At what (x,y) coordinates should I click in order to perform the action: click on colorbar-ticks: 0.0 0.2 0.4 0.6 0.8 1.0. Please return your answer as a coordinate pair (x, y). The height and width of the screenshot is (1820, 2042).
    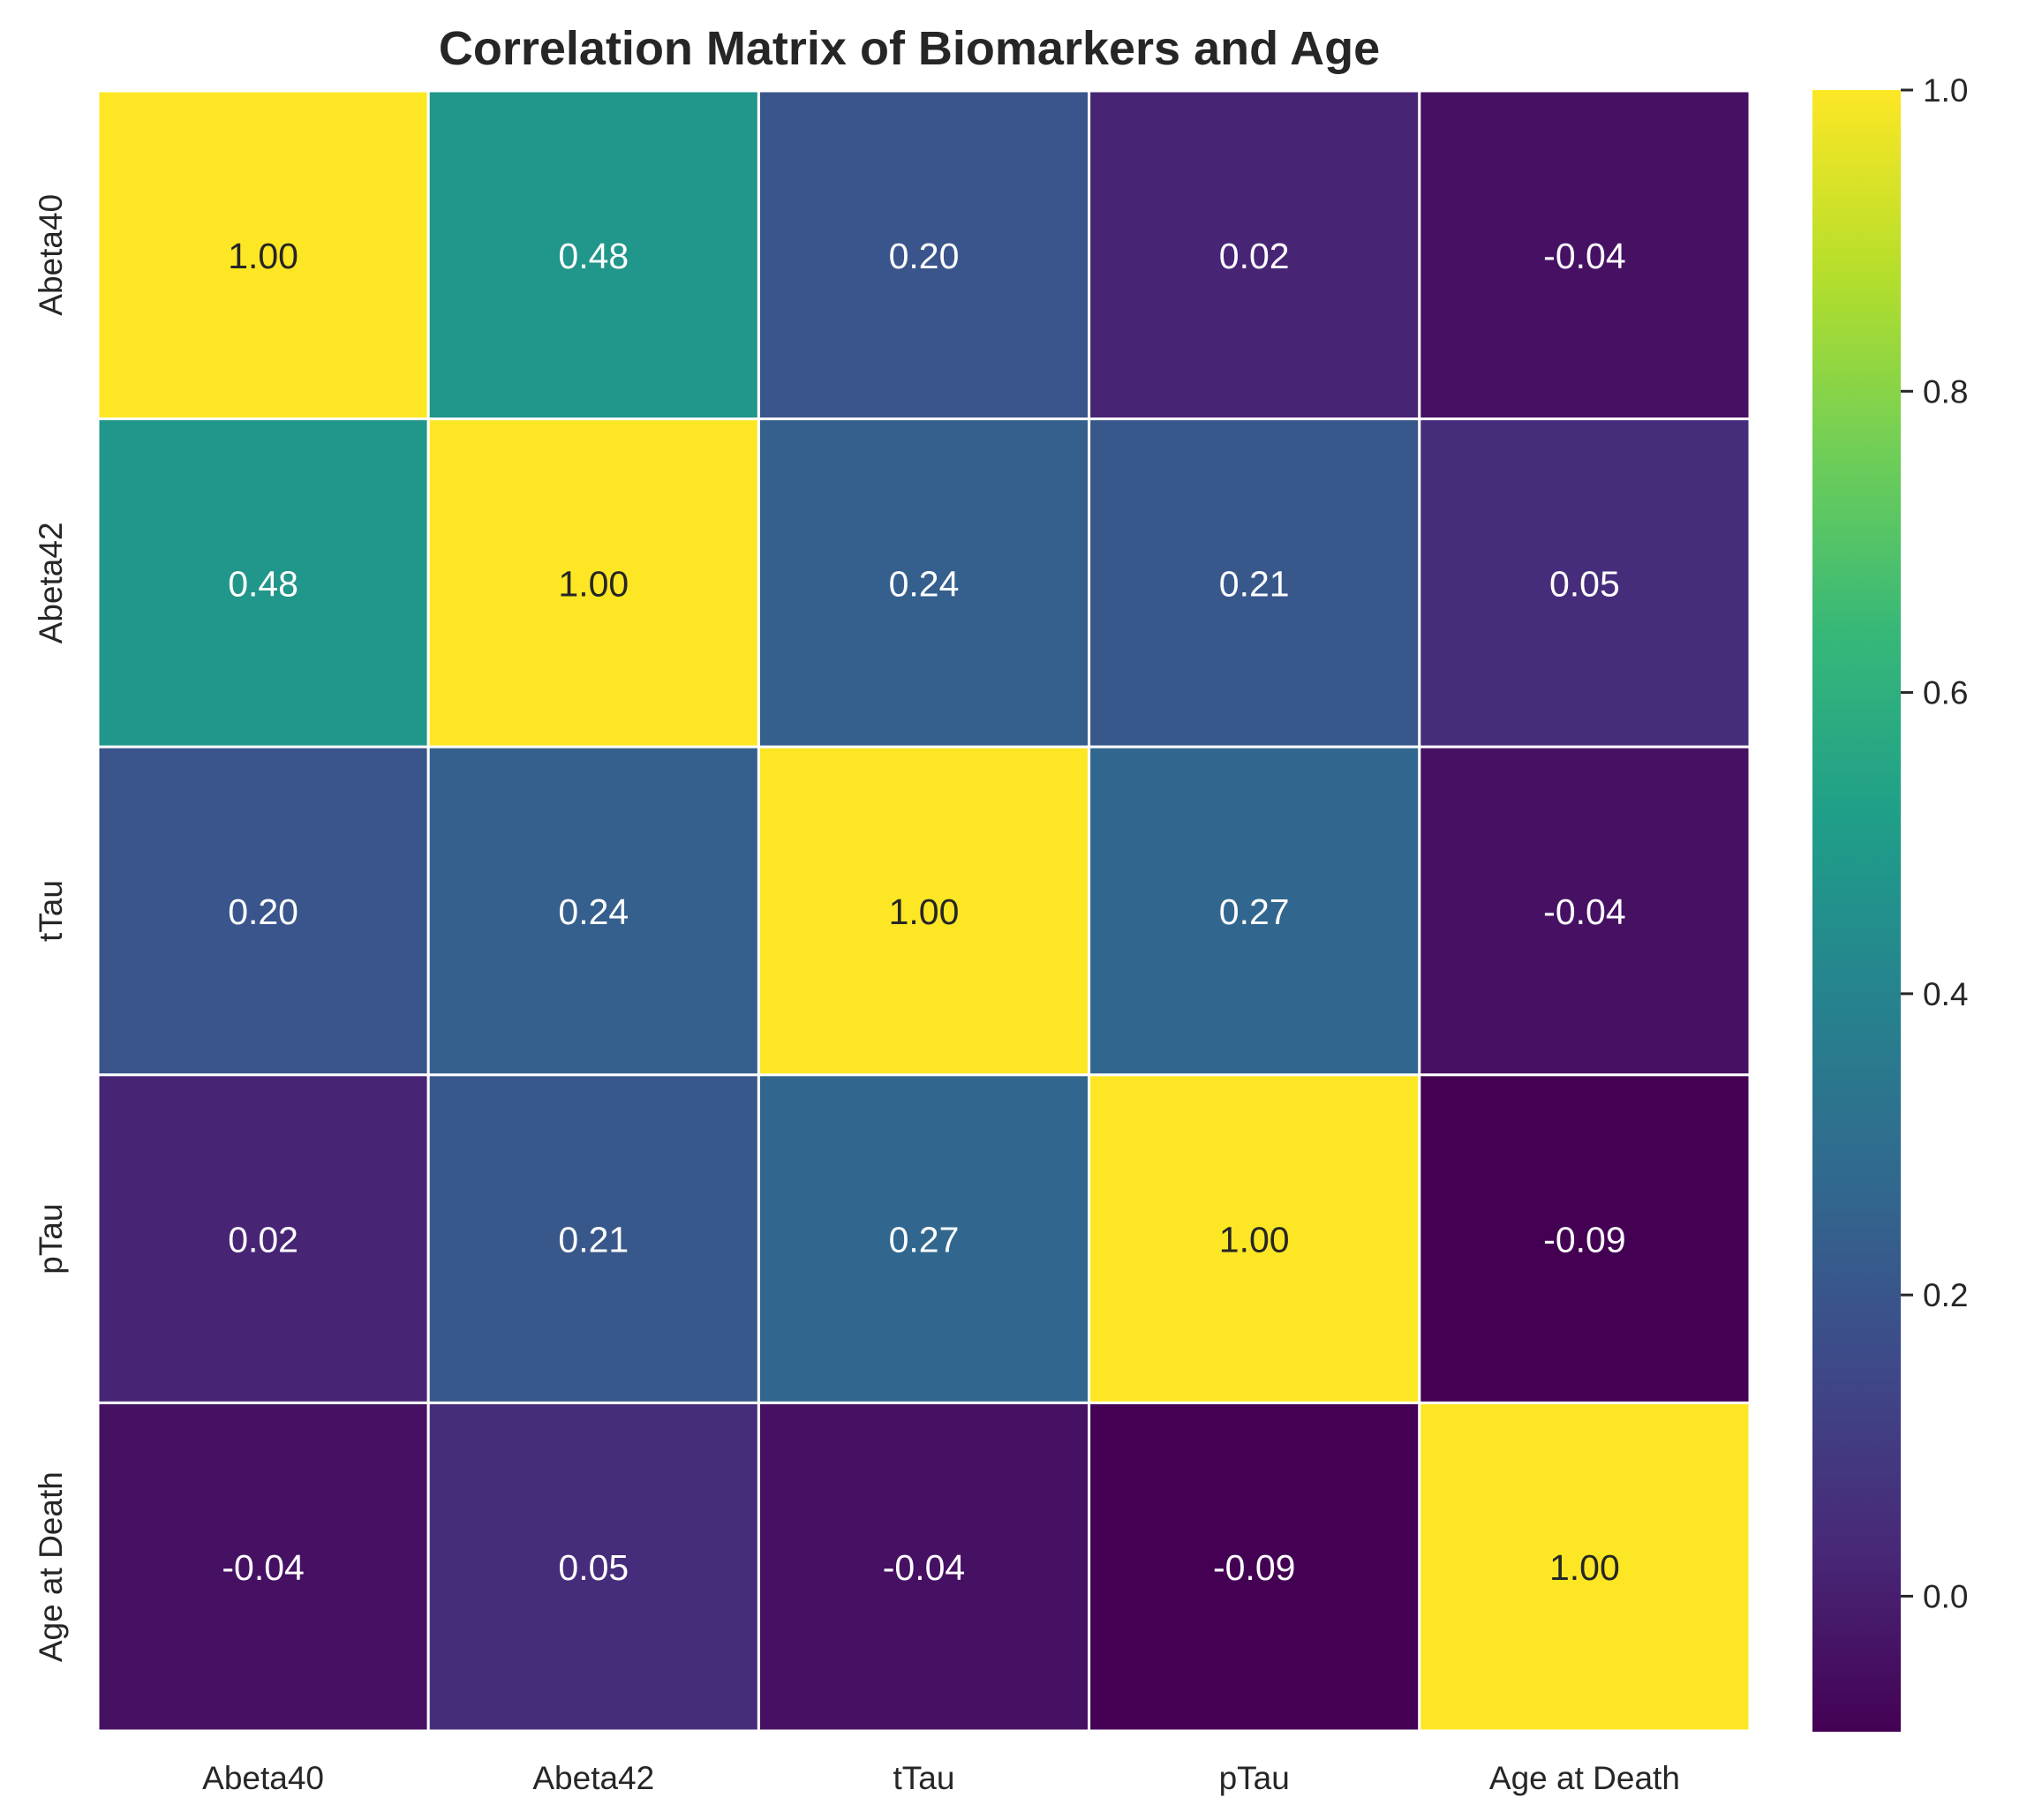
    Looking at the image, I should click on (1934, 843).